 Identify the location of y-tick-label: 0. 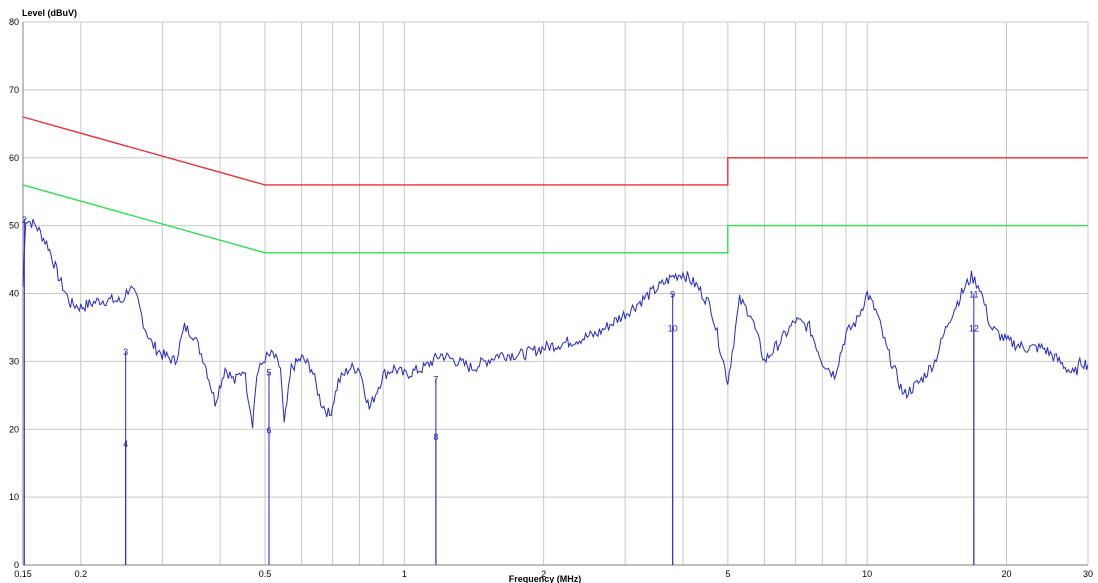
(16, 565).